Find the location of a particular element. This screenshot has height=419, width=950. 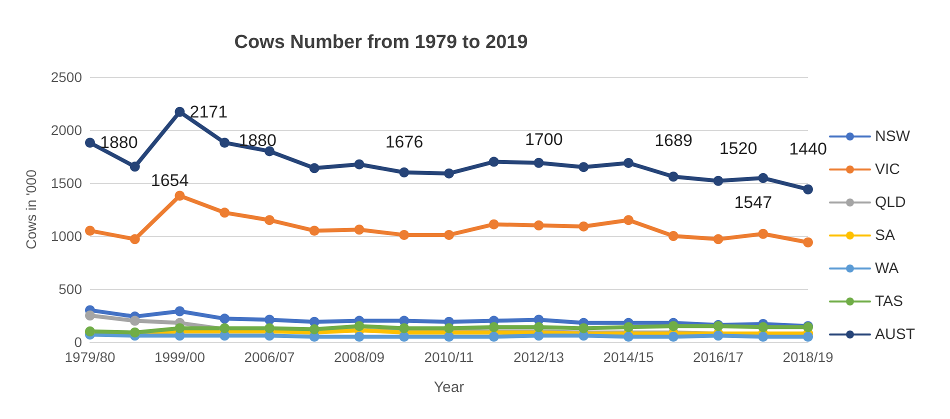

y-tick-label: 2500 is located at coordinates (66, 77).